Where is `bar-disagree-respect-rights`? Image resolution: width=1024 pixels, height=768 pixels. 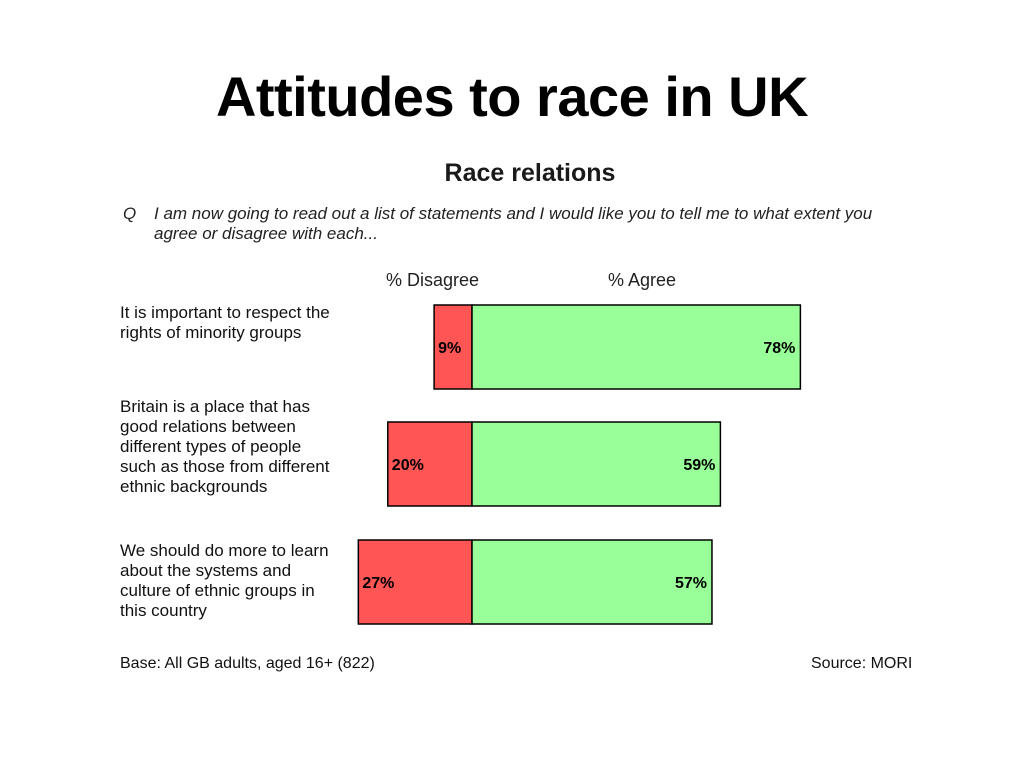
bar-disagree-respect-rights is located at coordinates (453, 347).